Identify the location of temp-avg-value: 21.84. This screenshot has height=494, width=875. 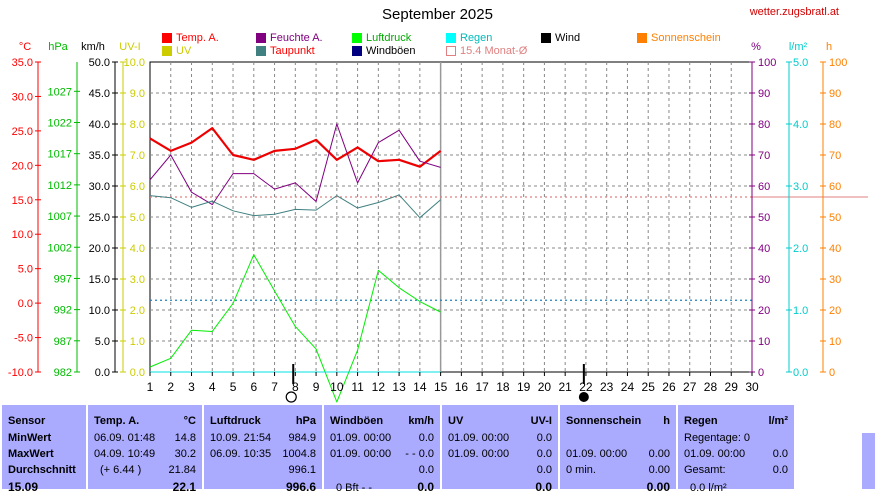
(182, 470).